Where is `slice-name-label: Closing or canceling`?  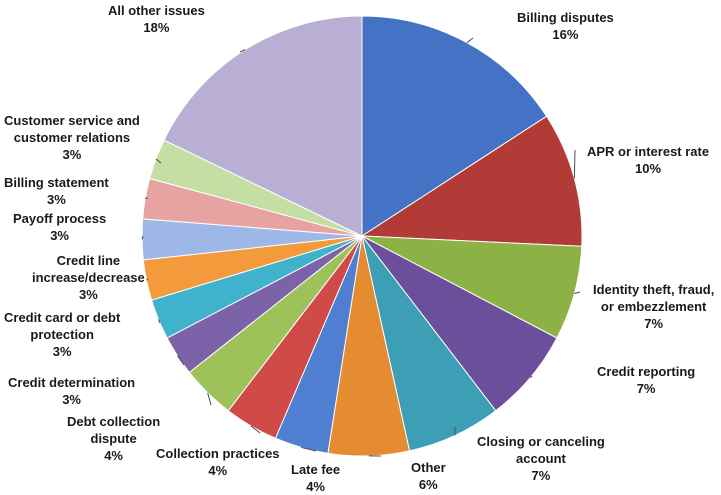 slice-name-label: Closing or canceling is located at coordinates (541, 441).